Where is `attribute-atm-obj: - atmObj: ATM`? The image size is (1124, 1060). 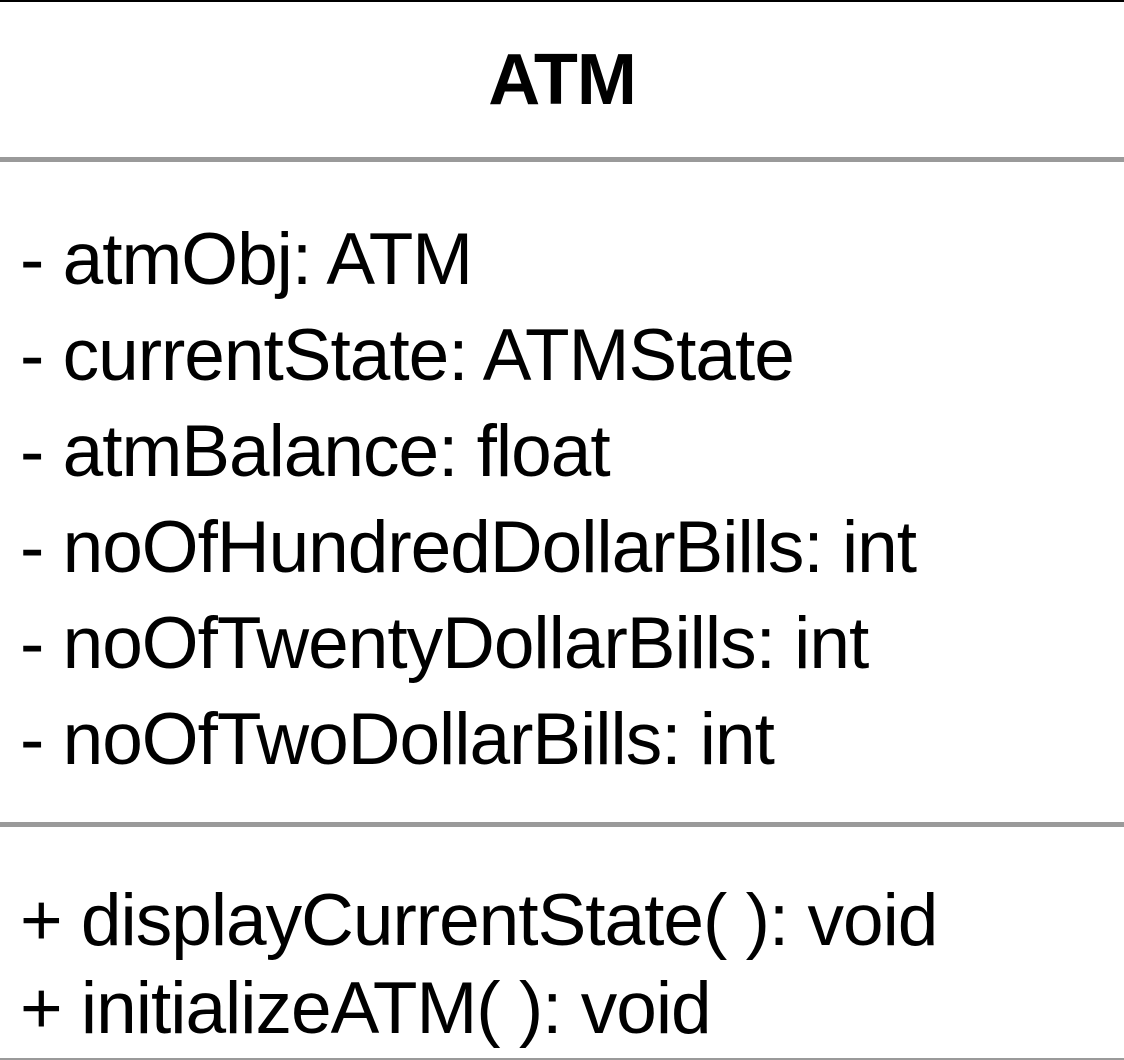
attribute-atm-obj: - atmObj: ATM is located at coordinates (246, 259).